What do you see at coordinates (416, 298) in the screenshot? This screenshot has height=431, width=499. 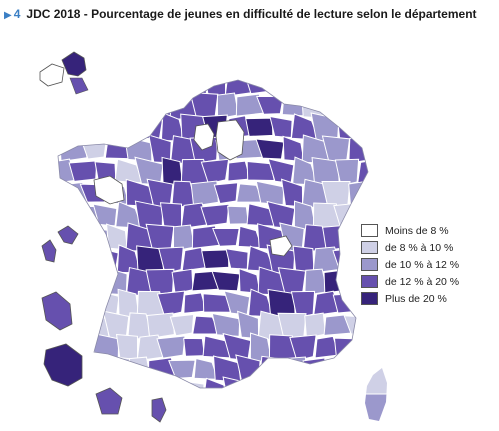 I see `legend-label: Plus de 20 %` at bounding box center [416, 298].